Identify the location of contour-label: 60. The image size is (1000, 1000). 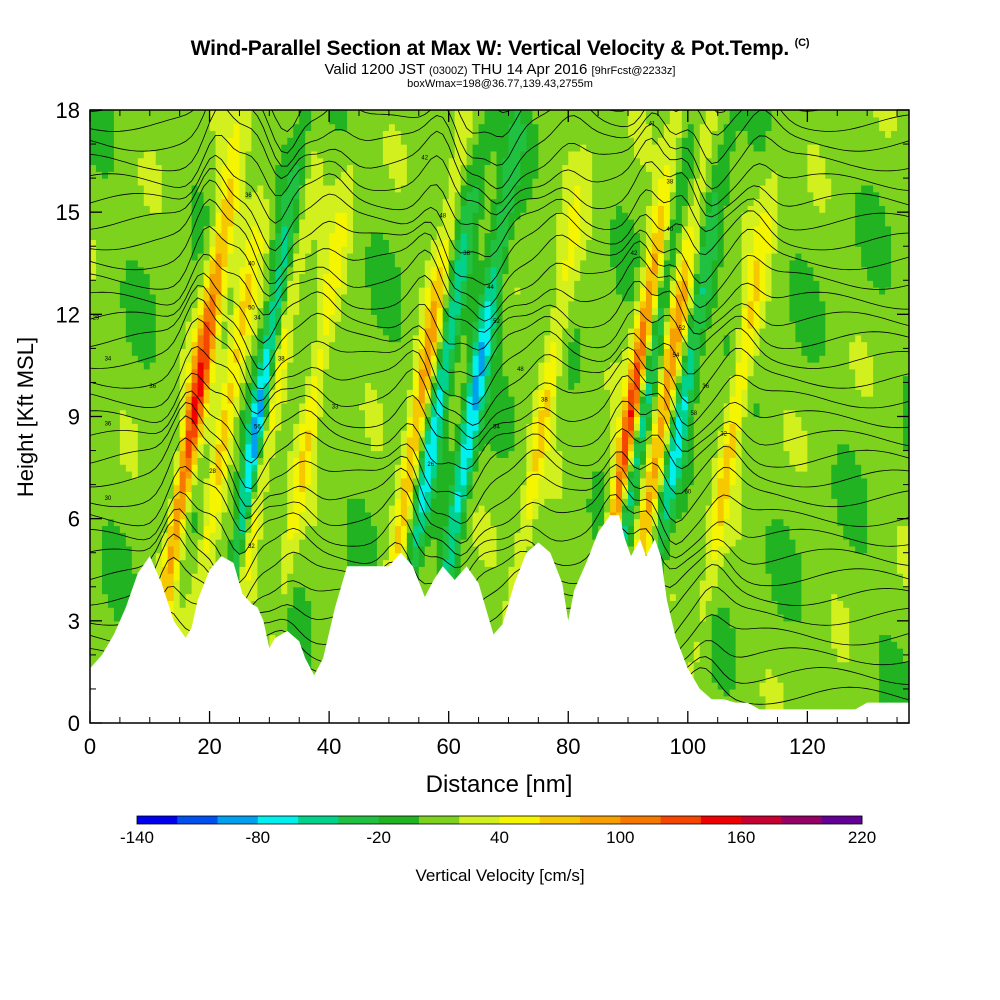
(687, 492).